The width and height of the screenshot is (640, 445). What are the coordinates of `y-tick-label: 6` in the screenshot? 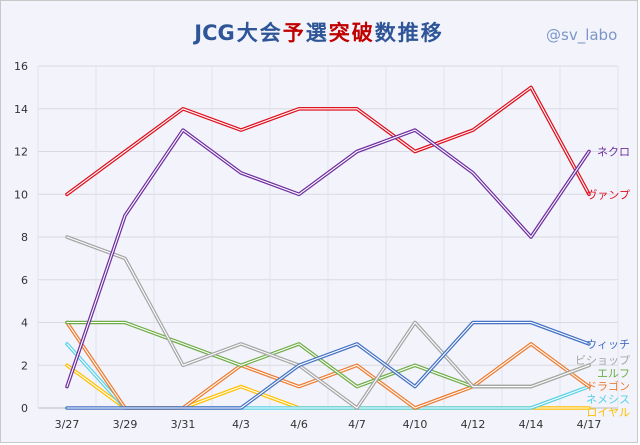 It's located at (24, 280).